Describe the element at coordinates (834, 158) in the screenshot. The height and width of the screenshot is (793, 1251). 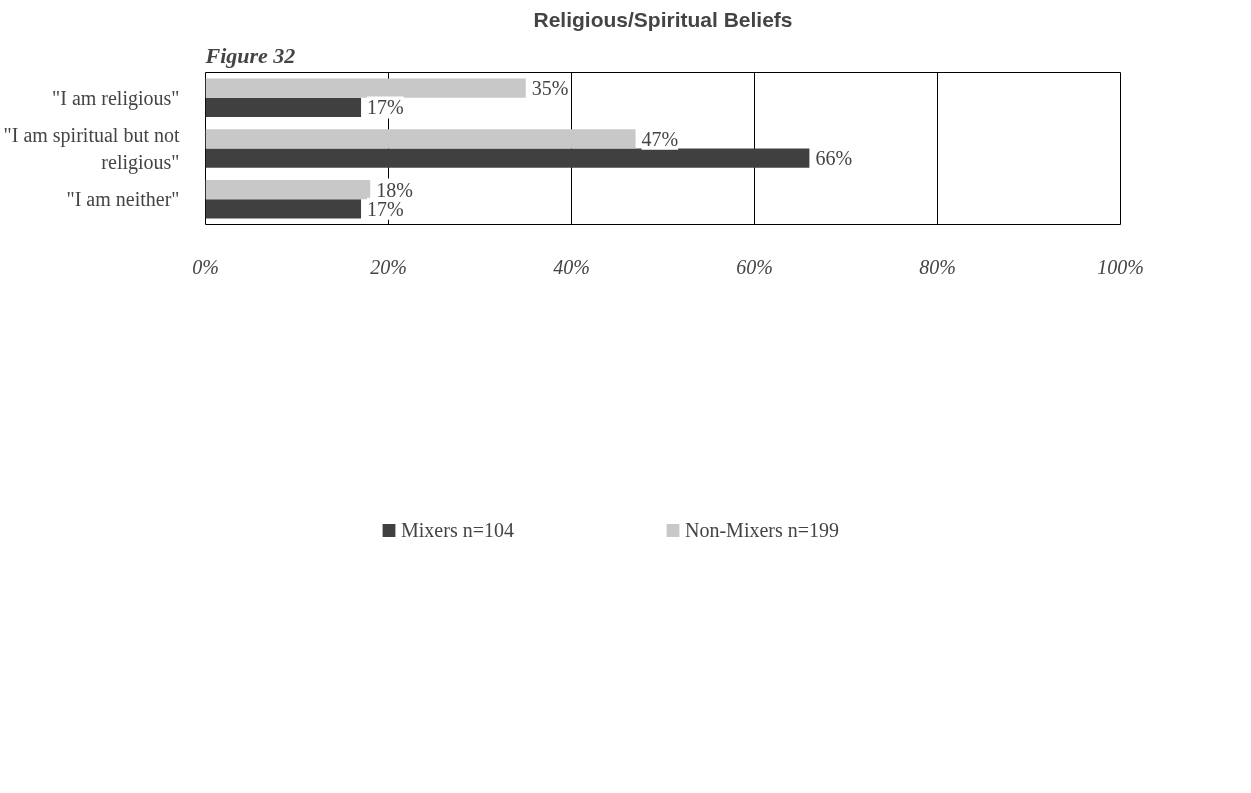
I see `data-label: 66%` at that location.